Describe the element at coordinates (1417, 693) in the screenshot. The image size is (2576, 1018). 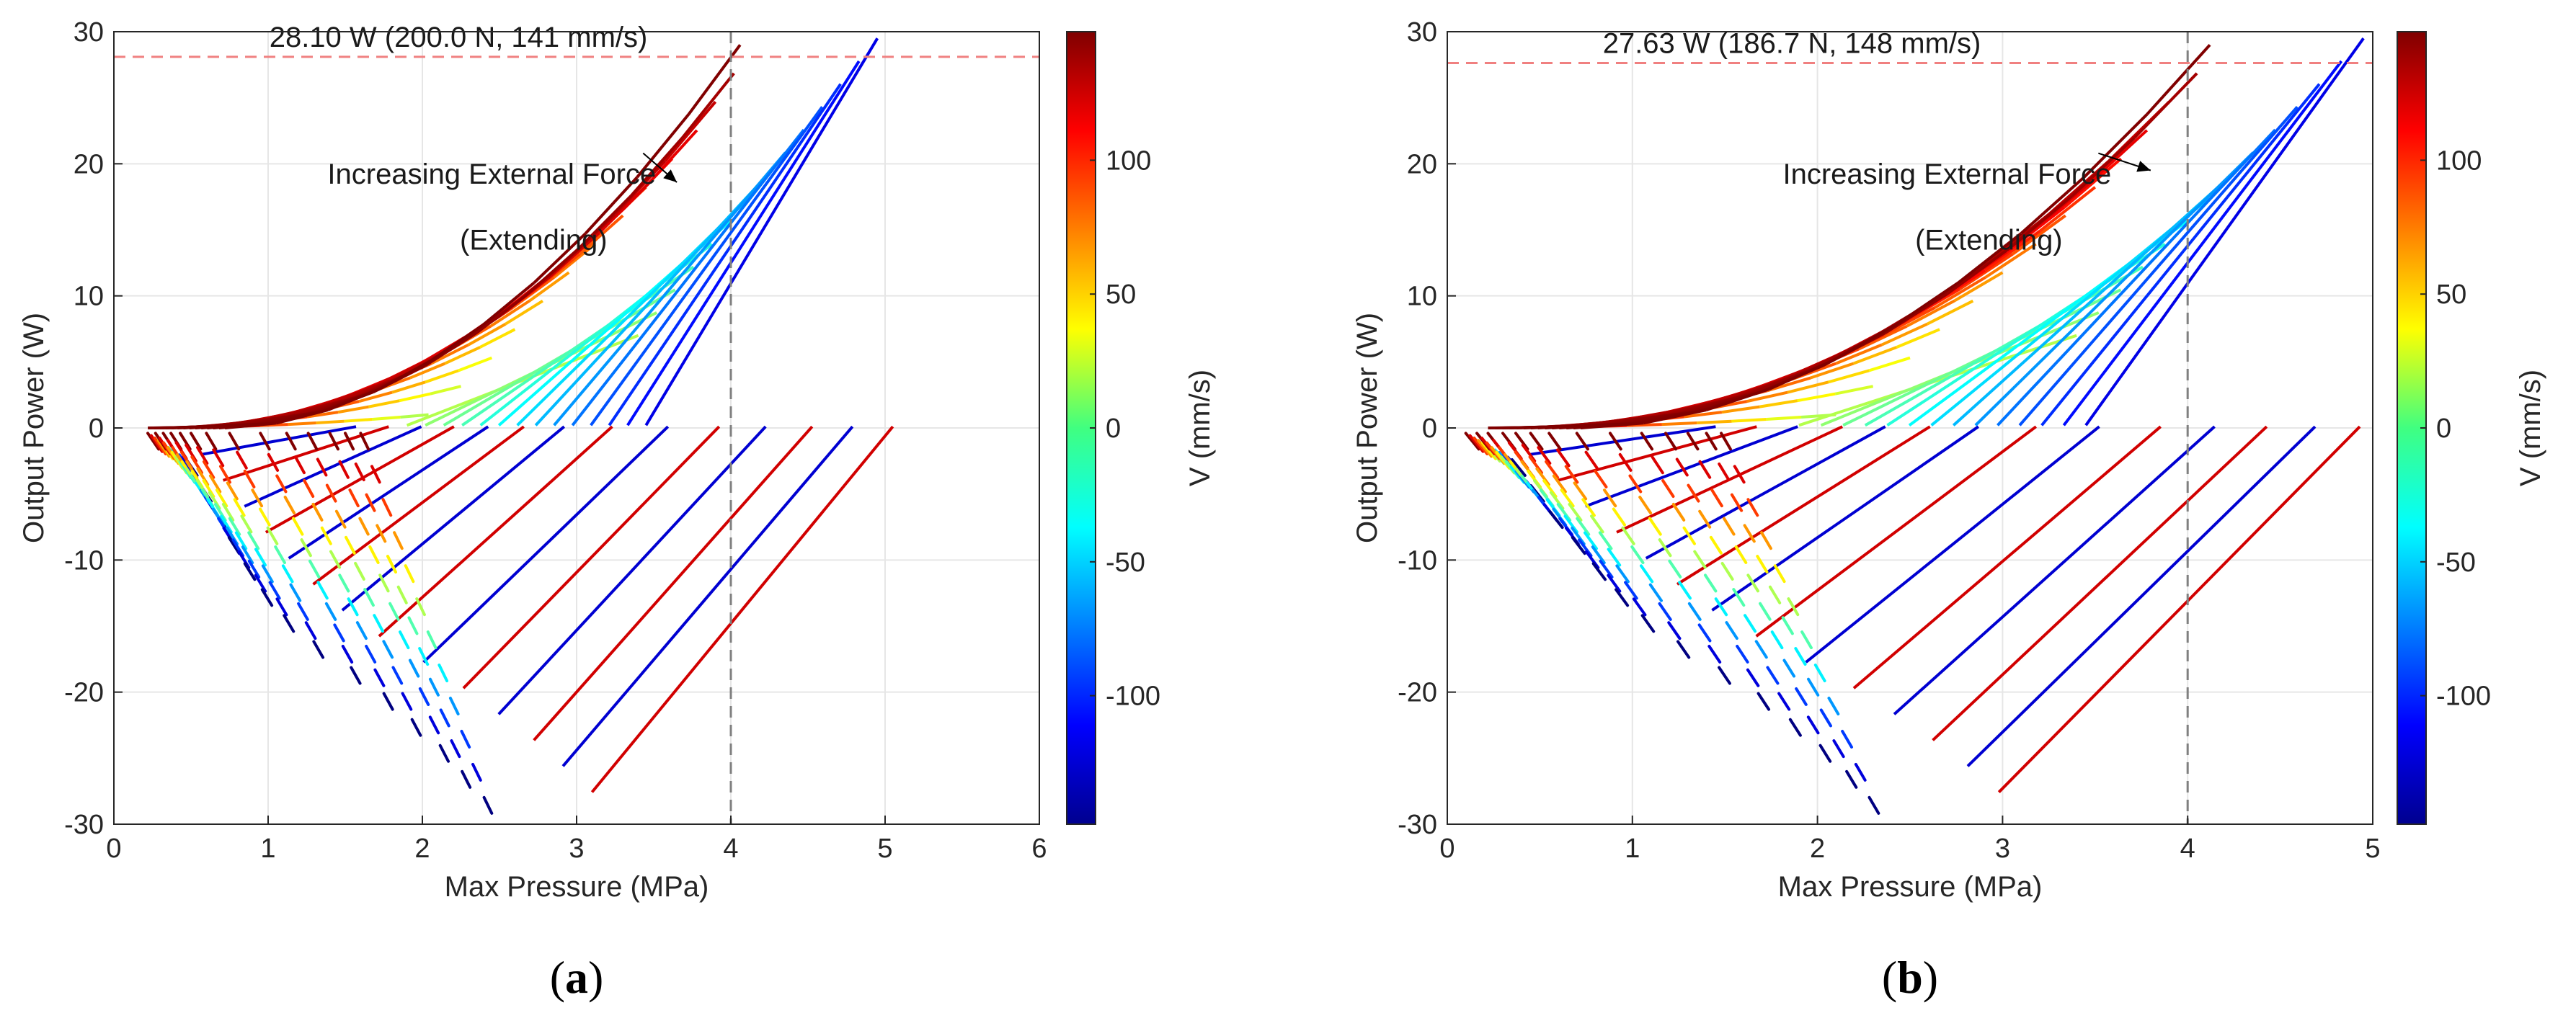
I see `y-tick-label: -20` at that location.